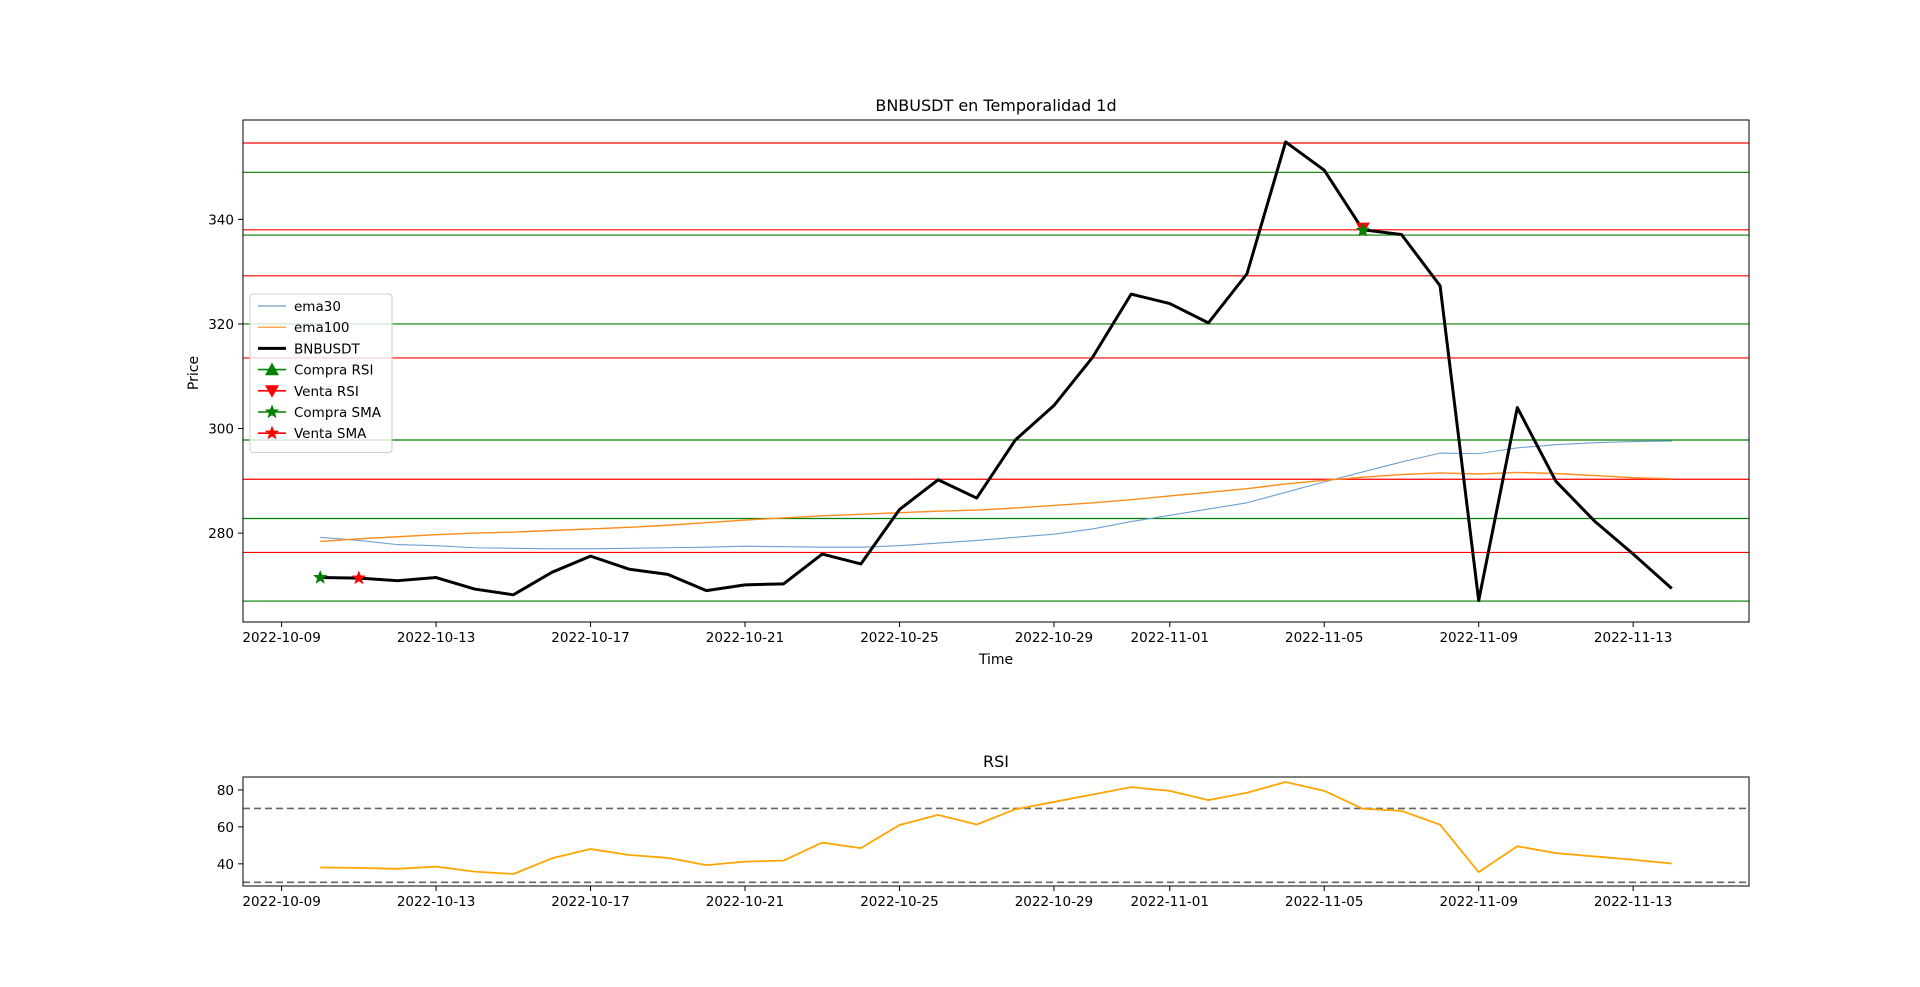 The height and width of the screenshot is (987, 1920). What do you see at coordinates (1054, 638) in the screenshot?
I see `price-xtick-label-5: 2022-10-29` at bounding box center [1054, 638].